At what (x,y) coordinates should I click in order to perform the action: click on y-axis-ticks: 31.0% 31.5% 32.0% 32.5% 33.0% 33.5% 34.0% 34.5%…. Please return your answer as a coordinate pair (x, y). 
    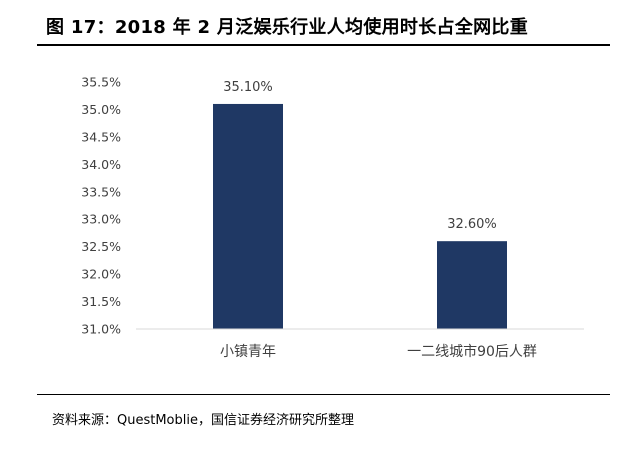
    Looking at the image, I should click on (101, 206).